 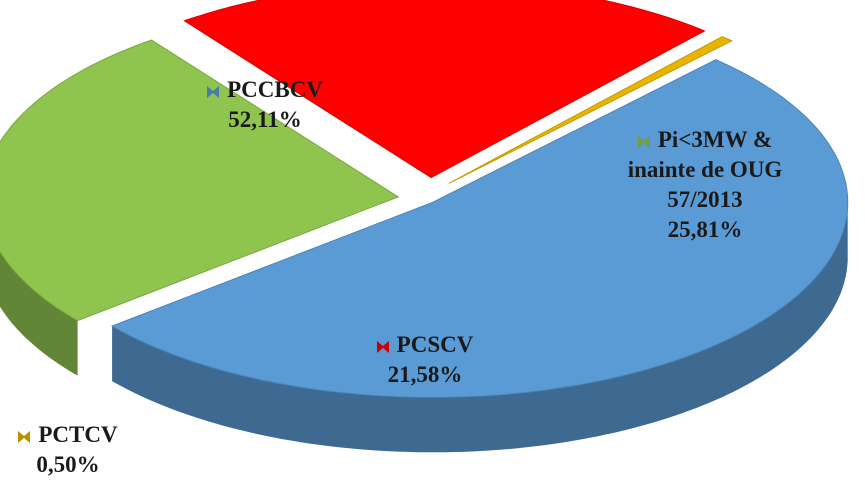 I want to click on category-label: PCSCV, so click(x=435, y=344).